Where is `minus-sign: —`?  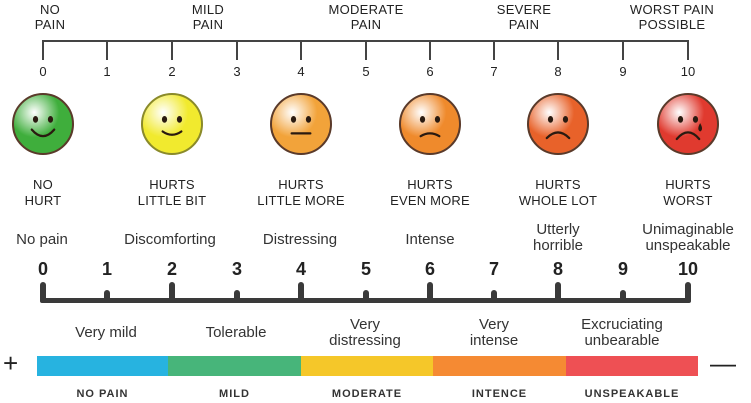 minus-sign: — is located at coordinates (723, 363).